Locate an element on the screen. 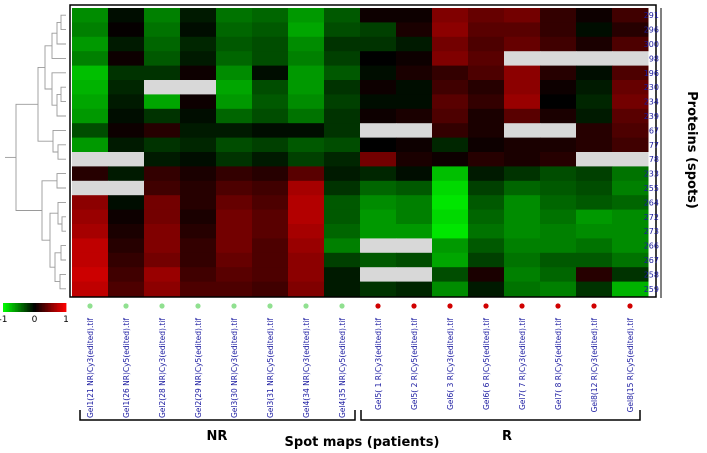 The width and height of the screenshot is (707, 453). column-label: Gel4(34 NR)Cy3(edited).tif is located at coordinates (306, 368).